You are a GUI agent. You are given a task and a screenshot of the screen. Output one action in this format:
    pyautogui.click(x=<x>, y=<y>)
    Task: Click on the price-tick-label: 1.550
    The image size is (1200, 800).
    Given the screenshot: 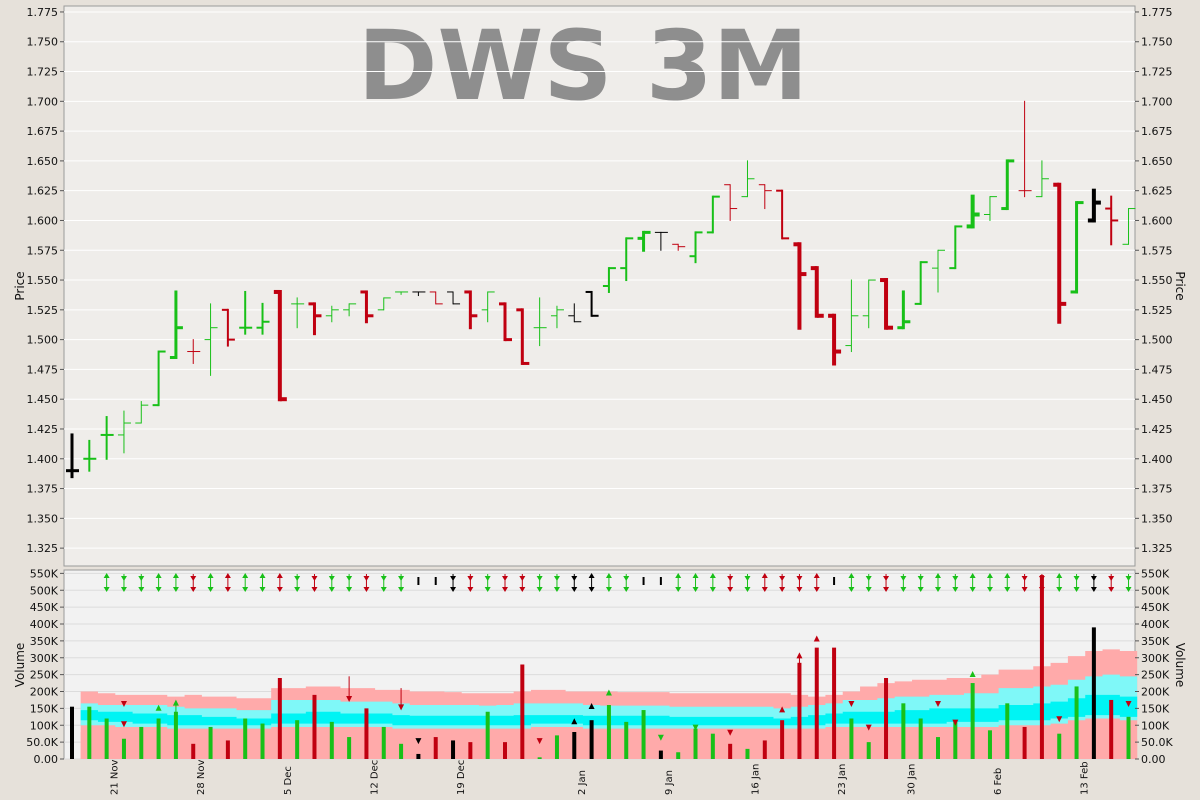 What is the action you would take?
    pyautogui.click(x=1157, y=280)
    